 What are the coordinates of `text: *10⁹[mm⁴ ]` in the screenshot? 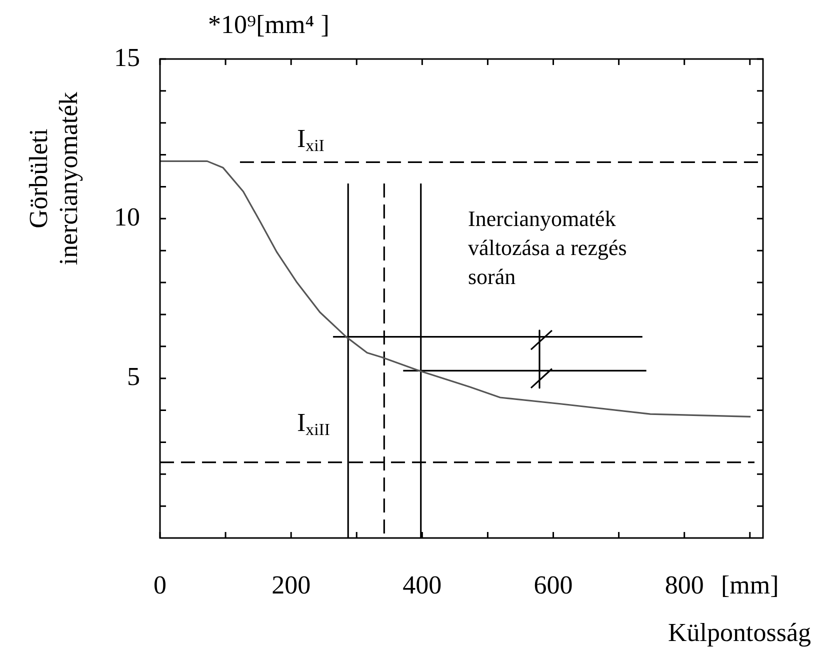 It's located at (269, 24).